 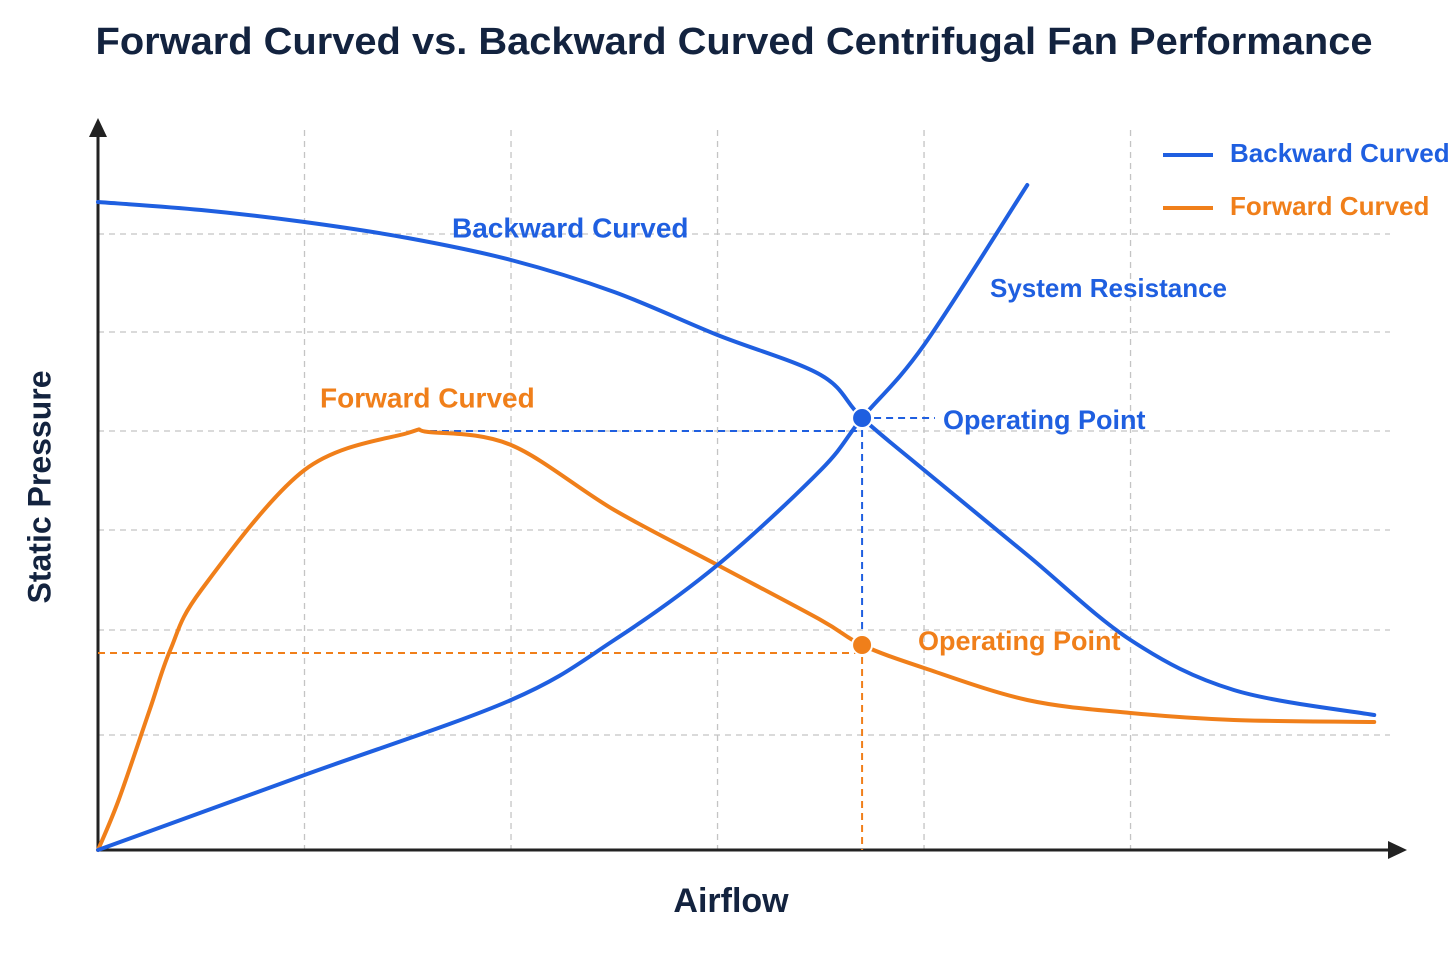 What do you see at coordinates (427, 397) in the screenshot?
I see `curve-label: Forward Curved` at bounding box center [427, 397].